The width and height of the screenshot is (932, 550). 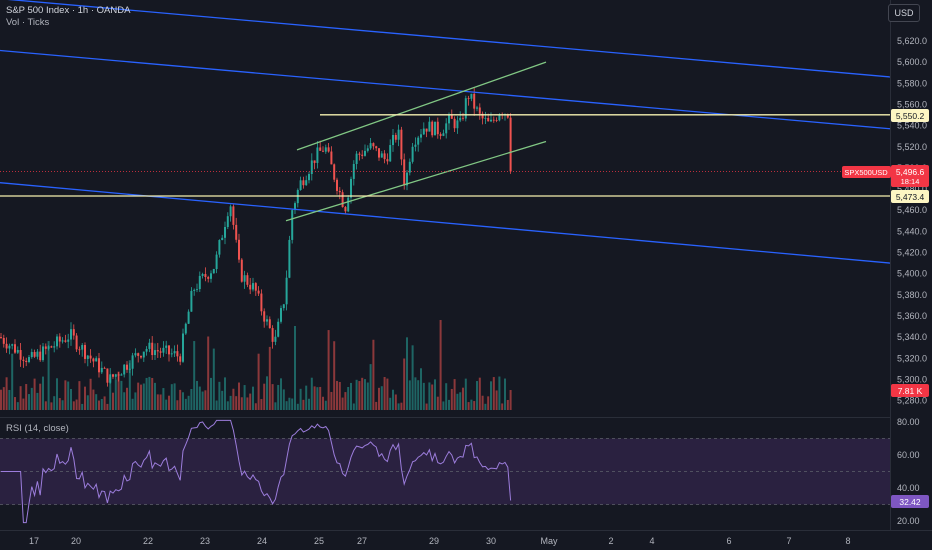 What do you see at coordinates (912, 401) in the screenshot?
I see `price-tick-label: 5,280.0` at bounding box center [912, 401].